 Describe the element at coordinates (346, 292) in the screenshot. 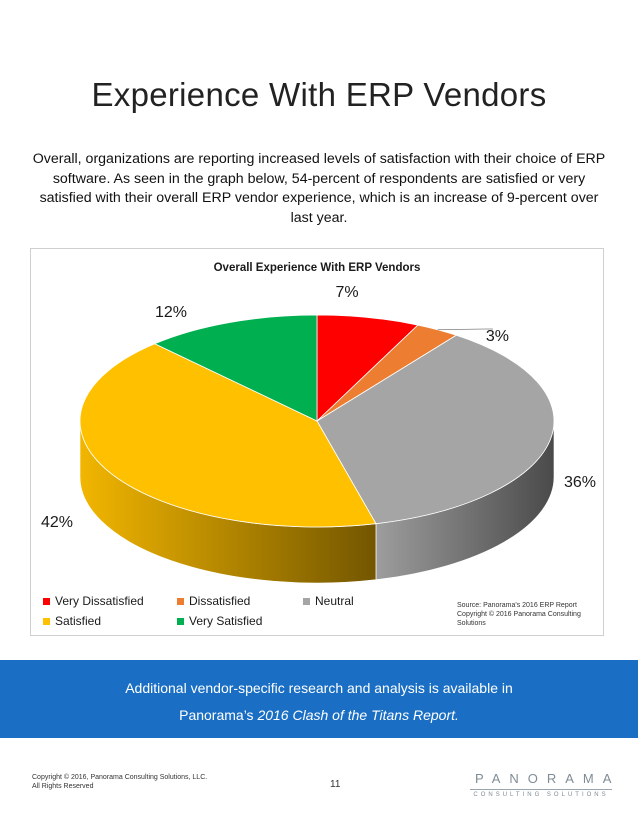

I see `data-label-very-dissatisfied: 7%` at that location.